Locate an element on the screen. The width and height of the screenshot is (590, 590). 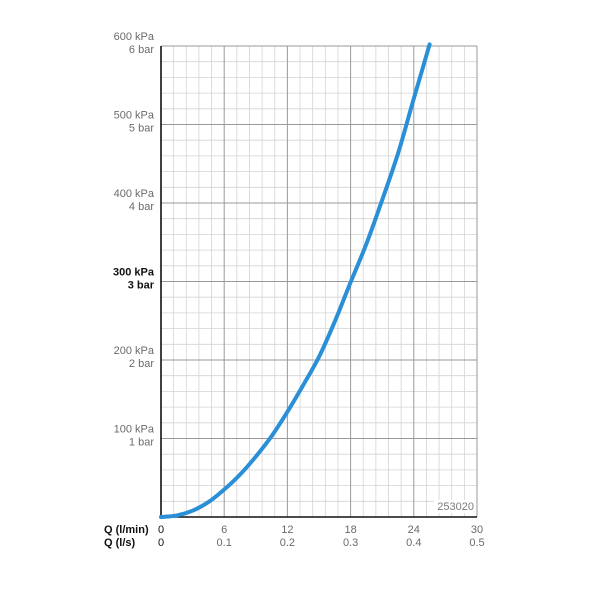
x-axis-label-secondary: Q (l/s) is located at coordinates (120, 543).